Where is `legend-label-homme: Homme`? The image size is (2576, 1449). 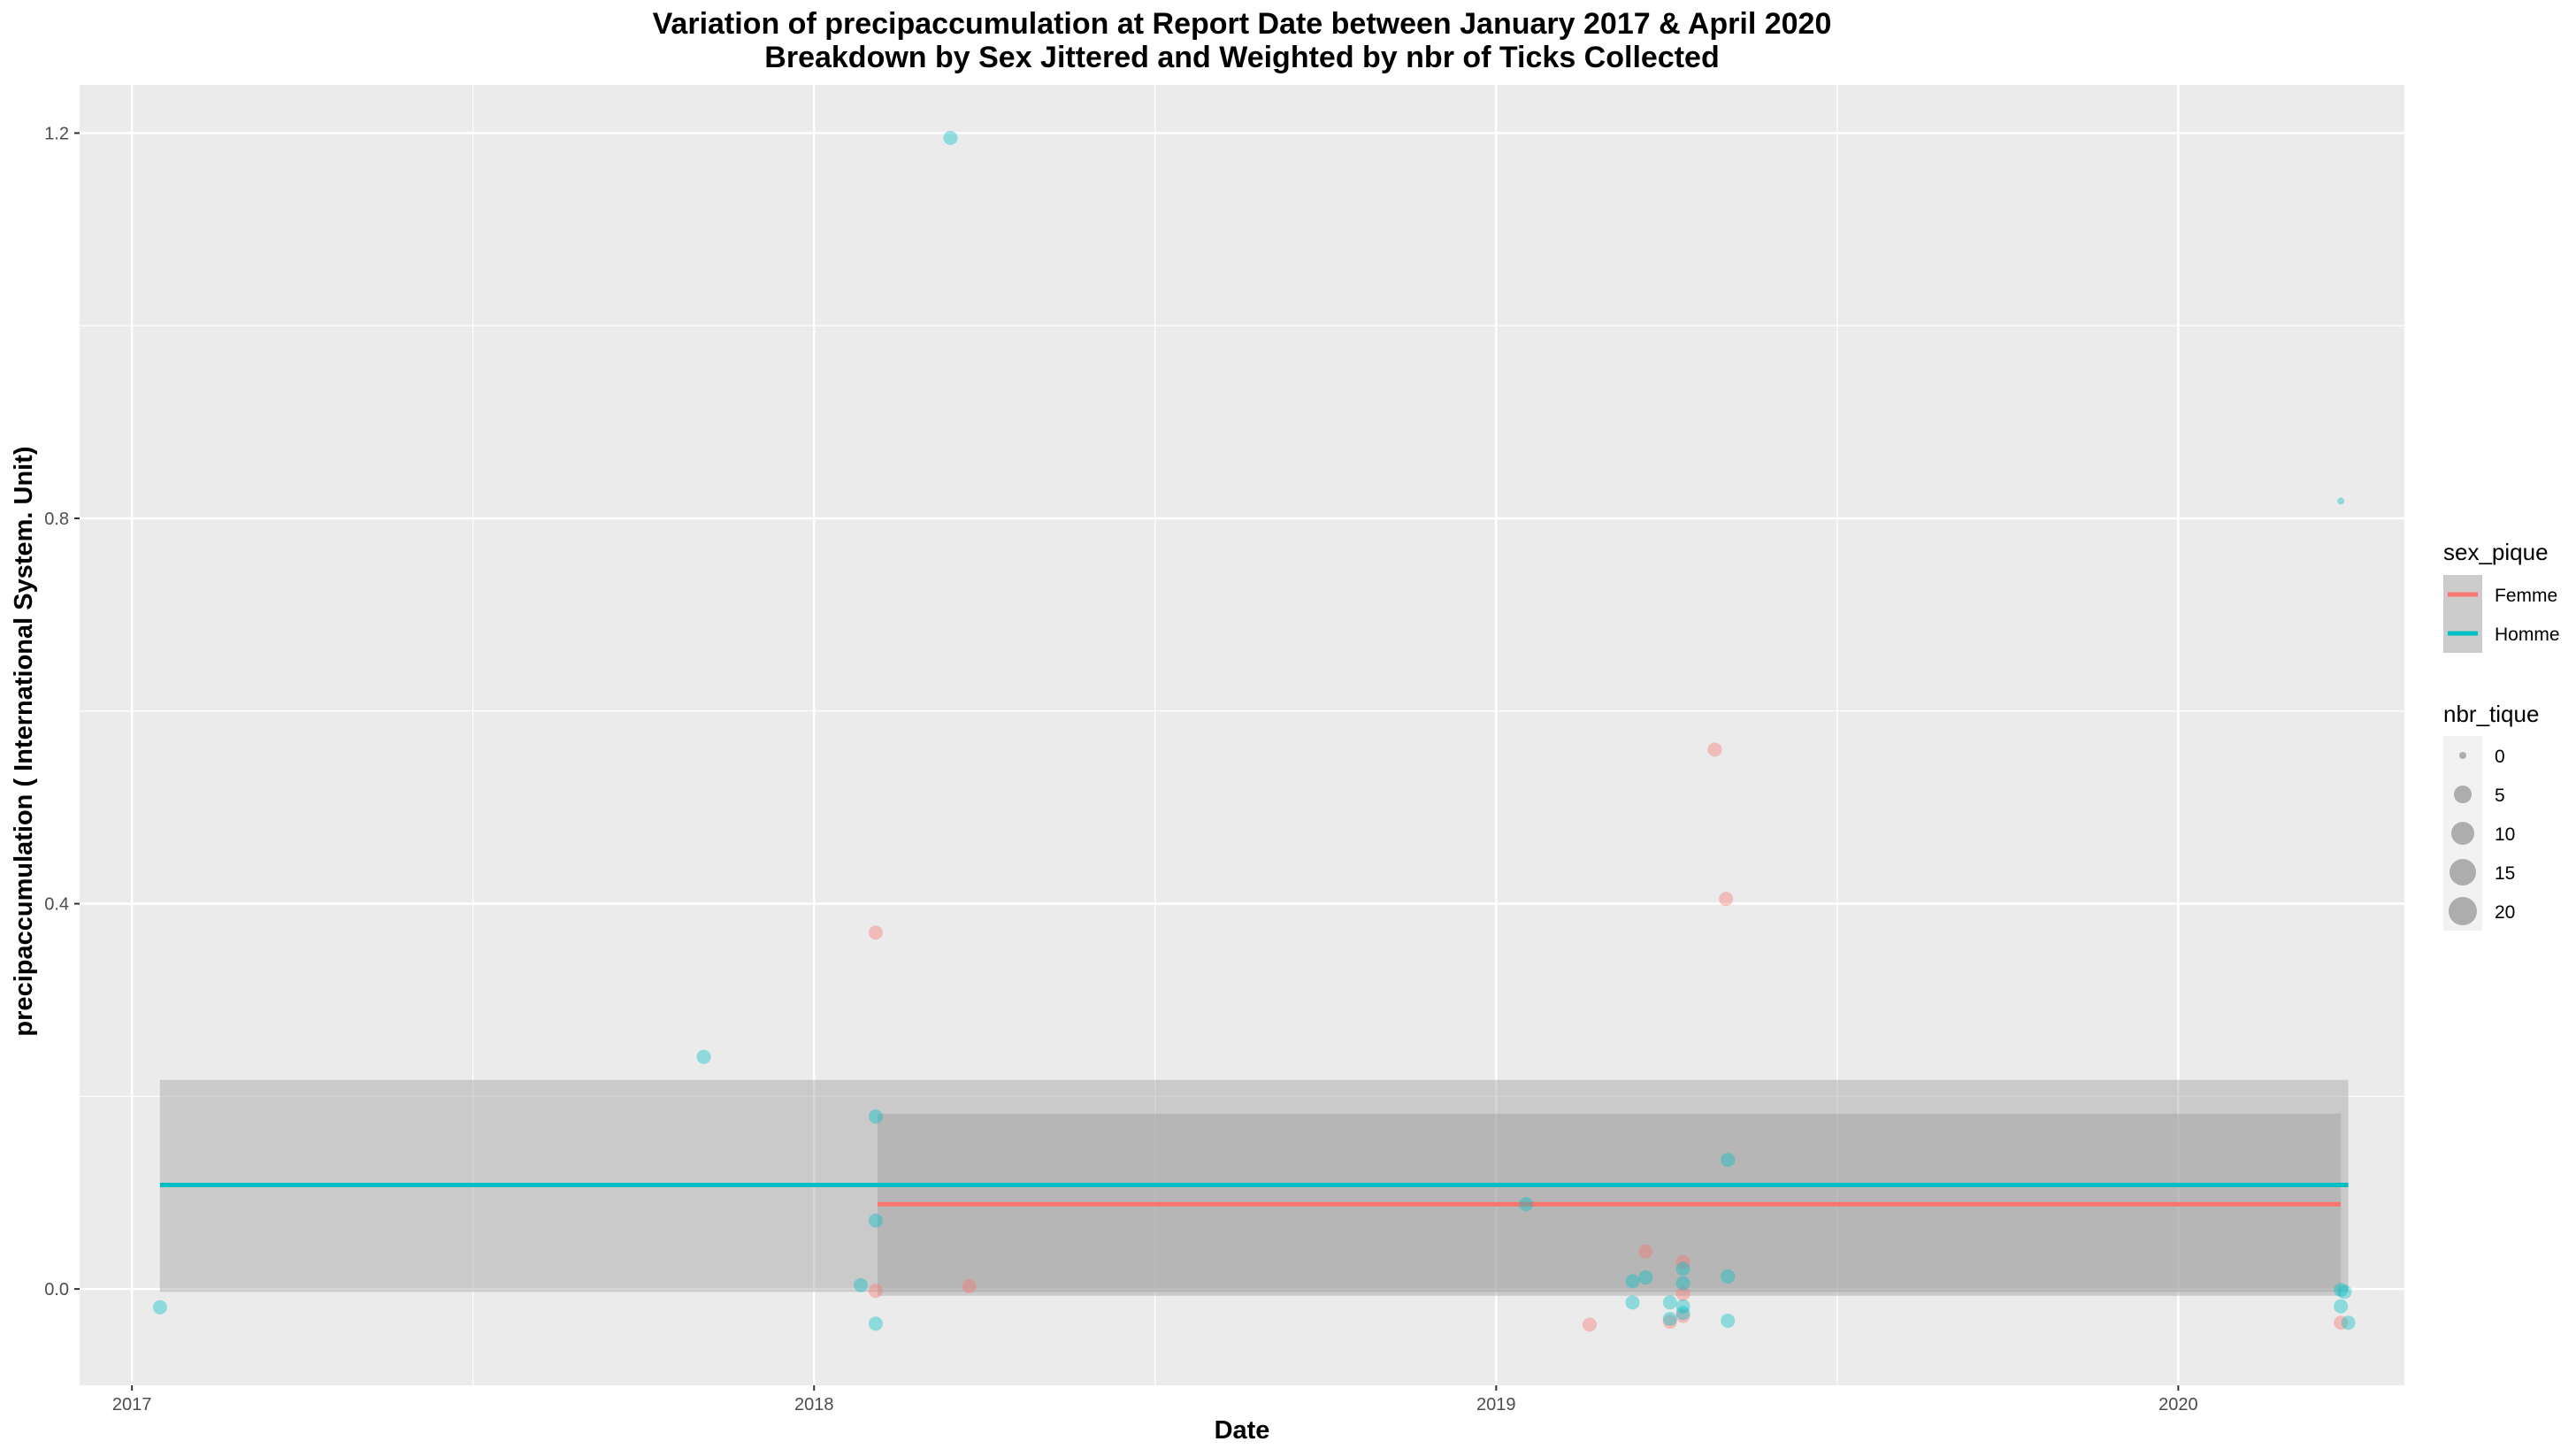
legend-label-homme: Homme is located at coordinates (2527, 635).